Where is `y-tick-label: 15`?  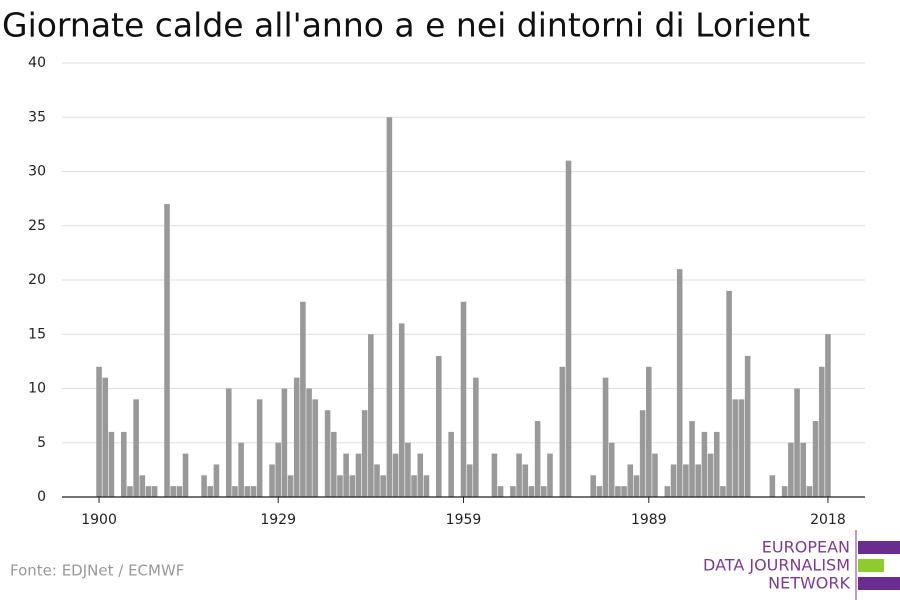 y-tick-label: 15 is located at coordinates (37, 334).